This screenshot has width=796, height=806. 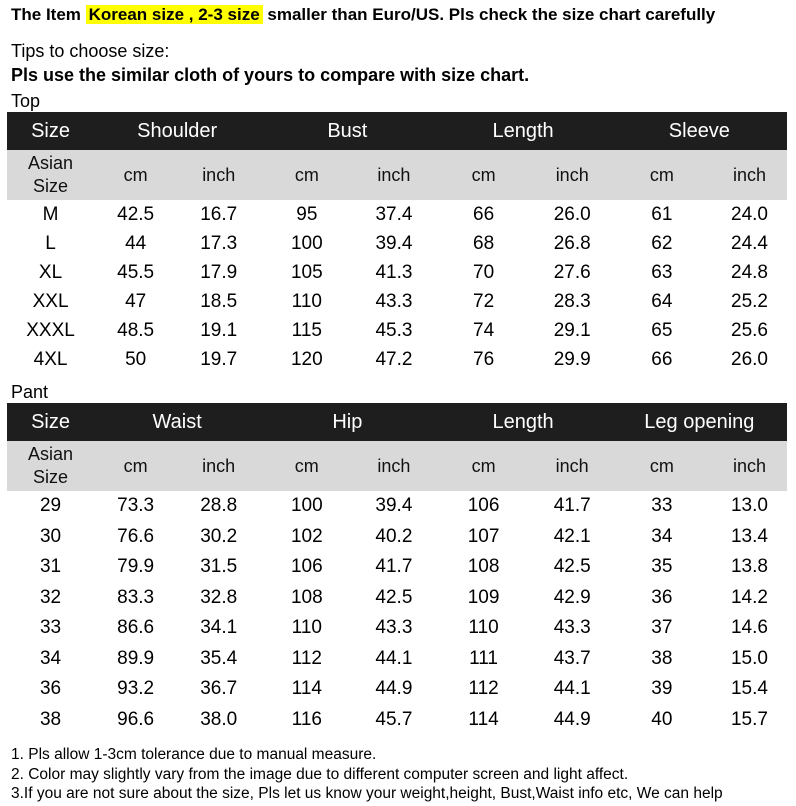 I want to click on measurement-cell: 43.7, so click(x=572, y=658).